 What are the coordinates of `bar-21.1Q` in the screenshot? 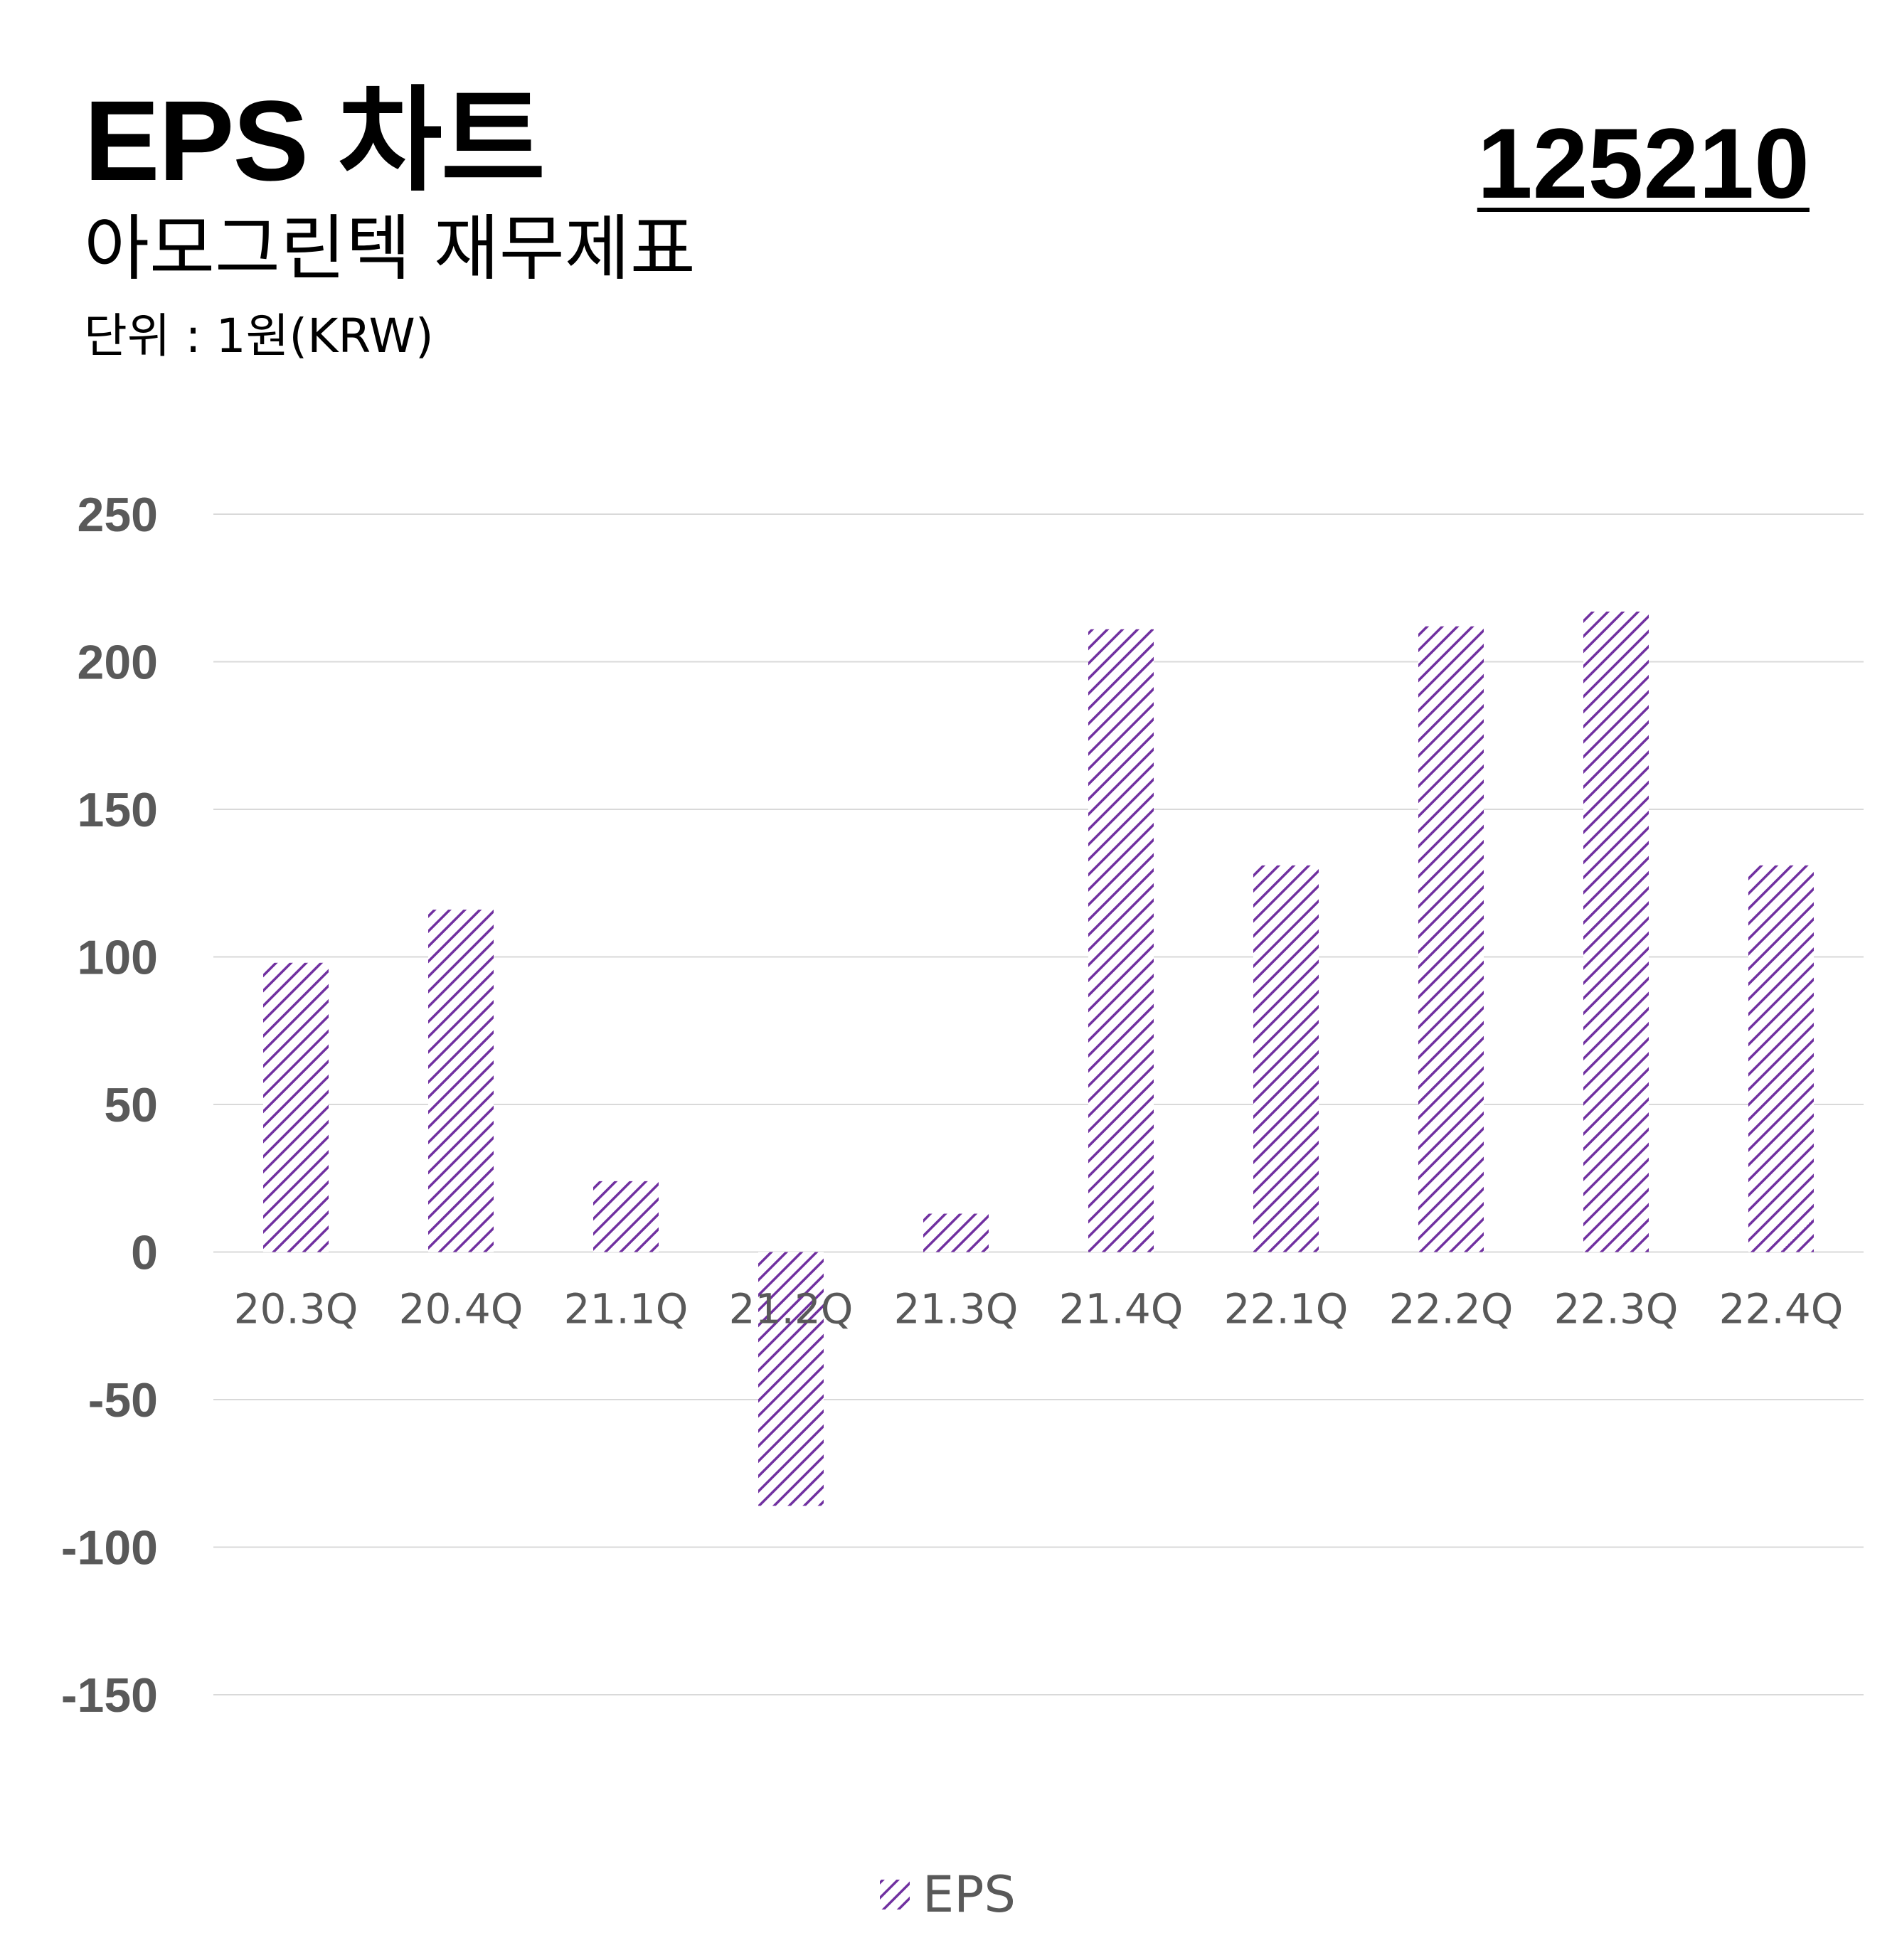 It's located at (626, 1216).